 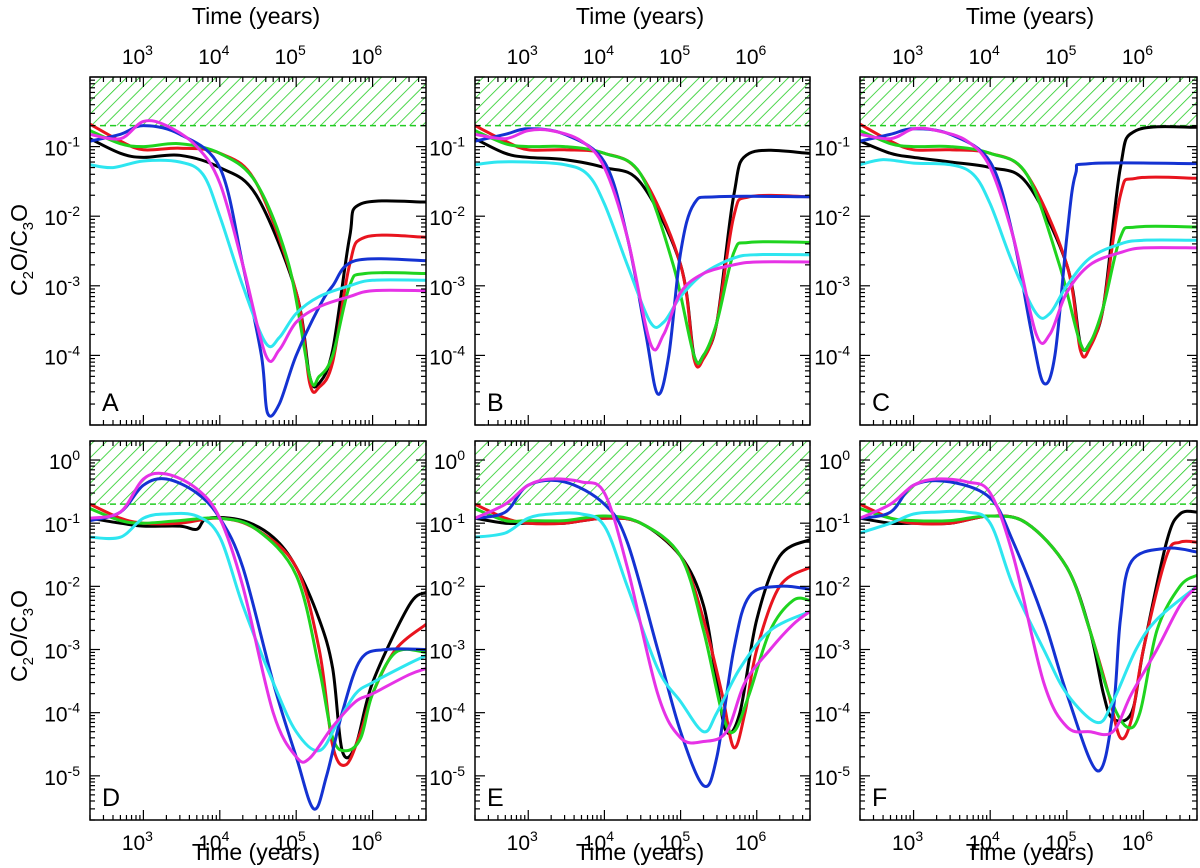 What do you see at coordinates (881, 403) in the screenshot?
I see `panel-letter: C` at bounding box center [881, 403].